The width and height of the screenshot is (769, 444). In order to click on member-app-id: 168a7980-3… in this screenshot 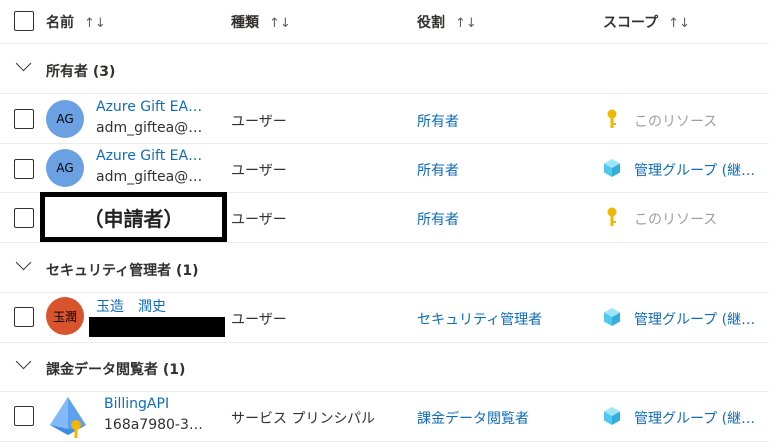, I will do `click(153, 425)`.